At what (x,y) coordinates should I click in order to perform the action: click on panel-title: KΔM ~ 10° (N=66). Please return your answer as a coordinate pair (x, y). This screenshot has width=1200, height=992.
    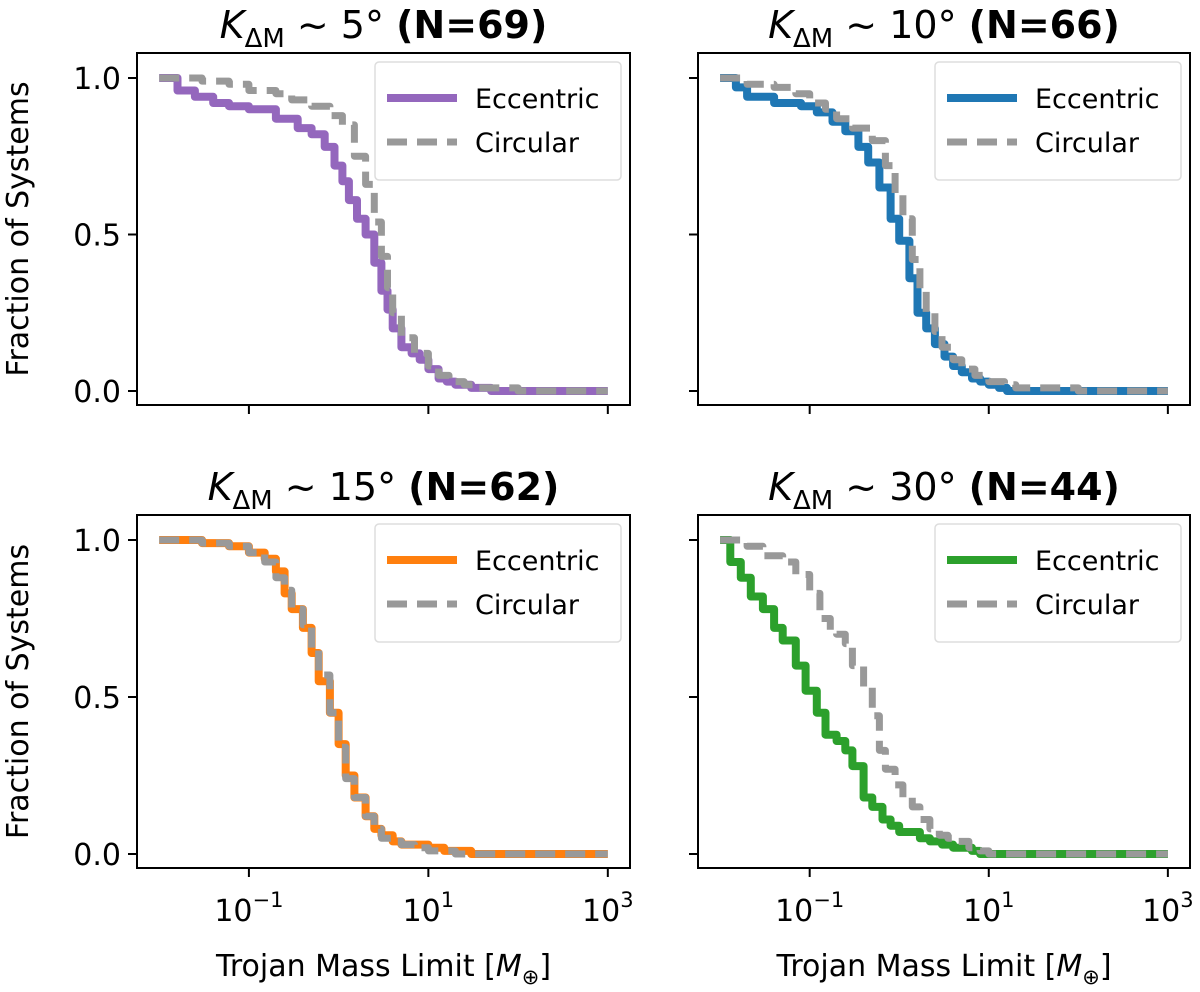
    Looking at the image, I should click on (944, 28).